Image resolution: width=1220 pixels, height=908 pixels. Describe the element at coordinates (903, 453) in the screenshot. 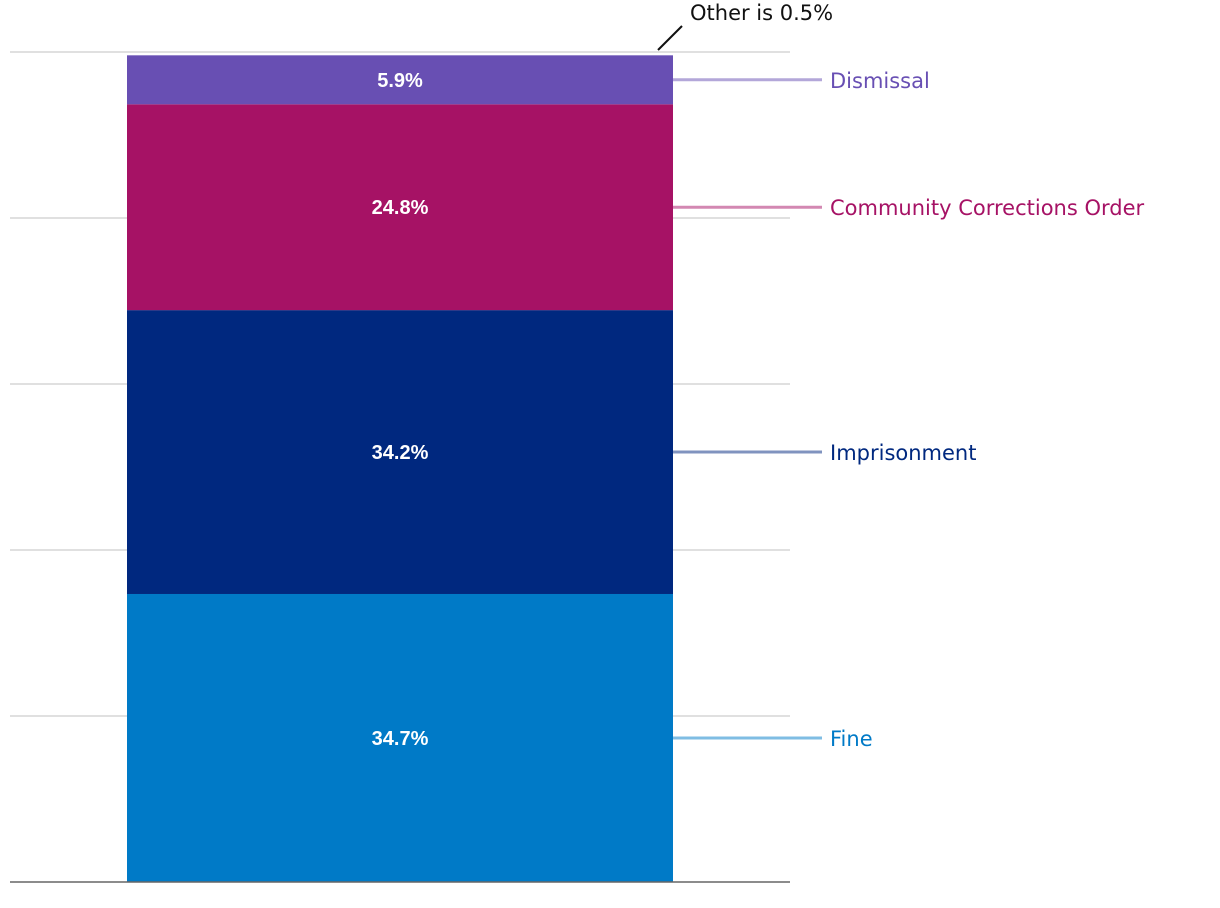

I see `legend-label-imprisonment: Imprisonment` at that location.